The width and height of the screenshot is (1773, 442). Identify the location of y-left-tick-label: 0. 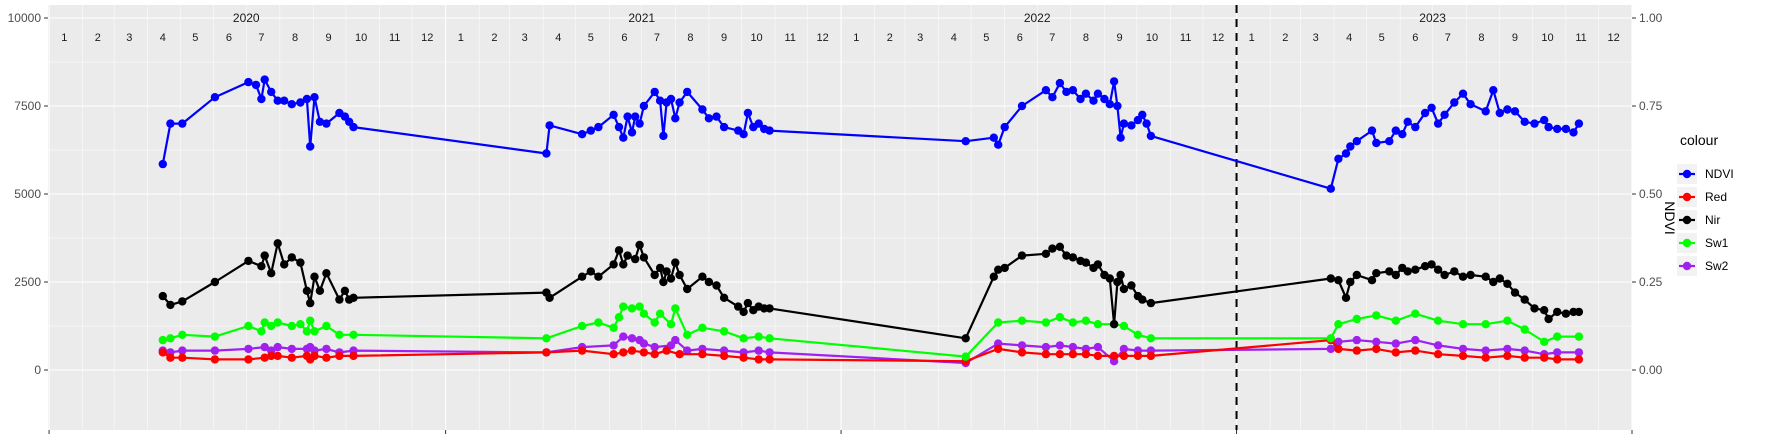
(37, 370).